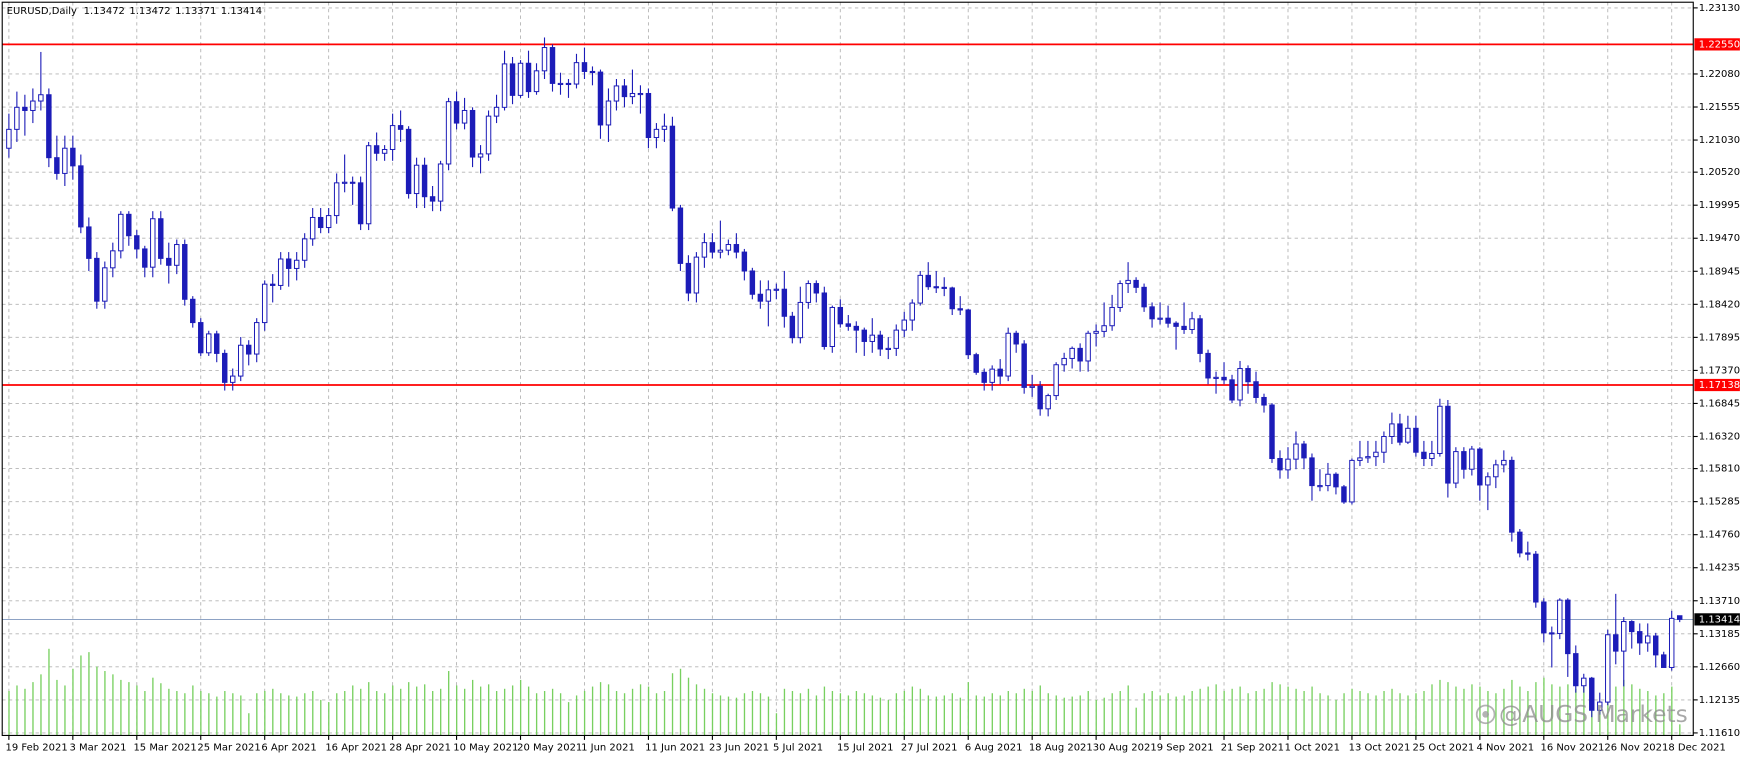 The height and width of the screenshot is (761, 1741). Describe the element at coordinates (1593, 714) in the screenshot. I see `watermark-text: @AUGS Markets` at that location.